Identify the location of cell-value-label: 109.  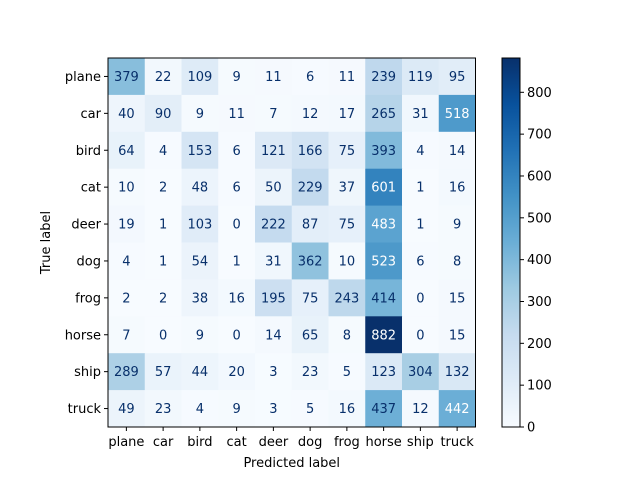
(199, 77).